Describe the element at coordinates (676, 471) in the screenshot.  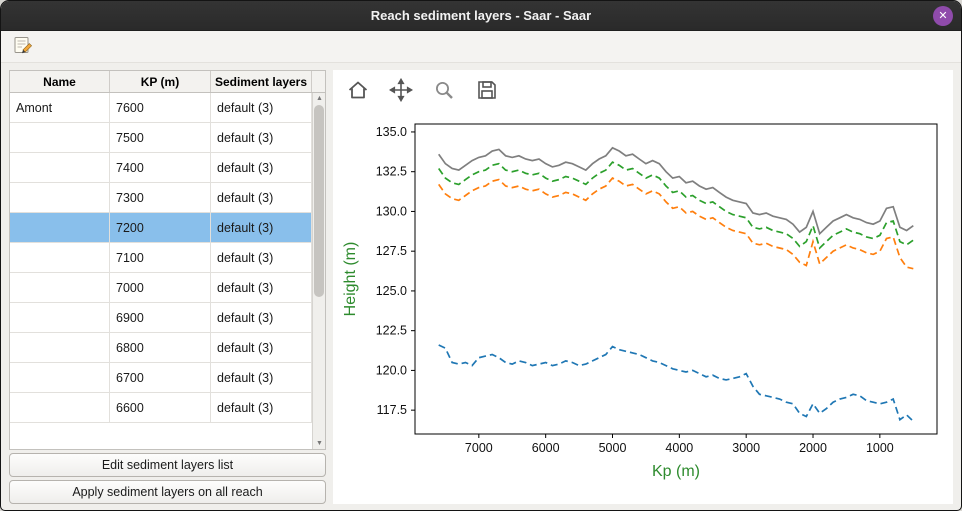
I see `x-axis-label: Kp (m)` at that location.